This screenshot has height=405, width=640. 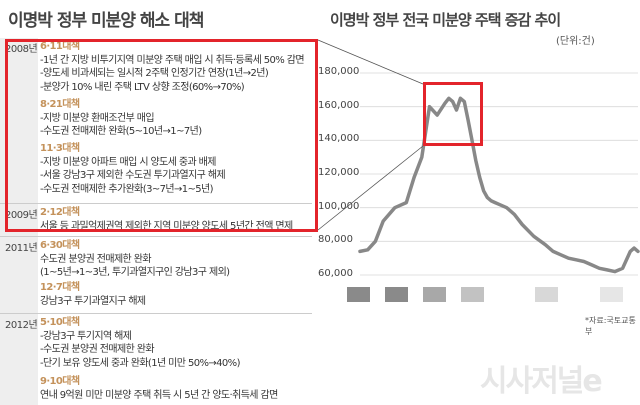 I want to click on timeline-year: 2009년, so click(x=21, y=215).